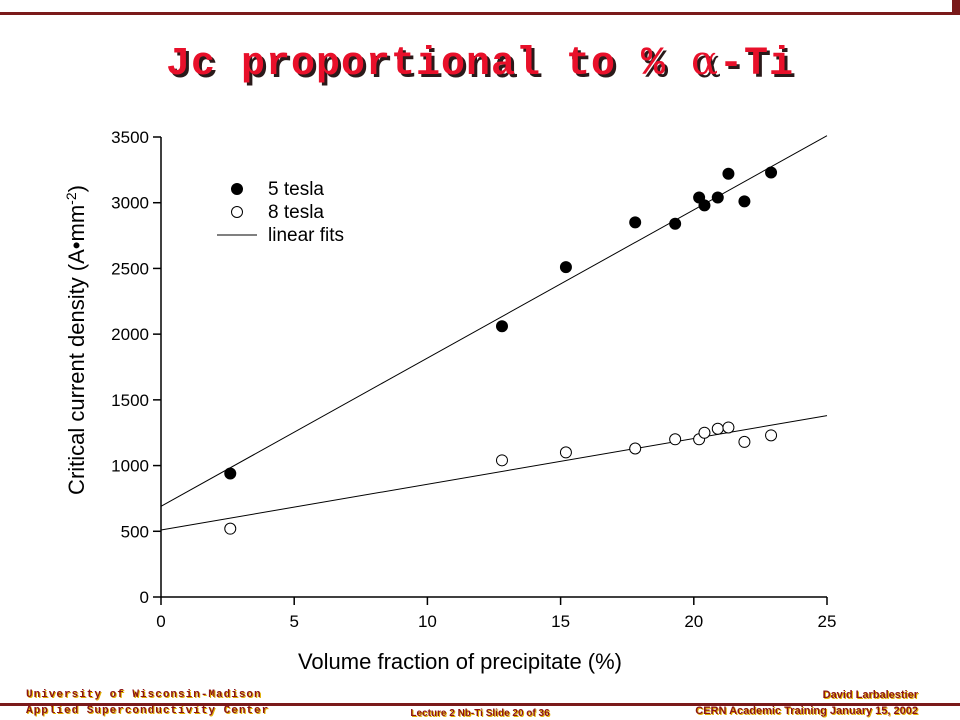 Image resolution: width=960 pixels, height=720 pixels. What do you see at coordinates (757, 64) in the screenshot?
I see `slide-title-suffix: -Ti` at bounding box center [757, 64].